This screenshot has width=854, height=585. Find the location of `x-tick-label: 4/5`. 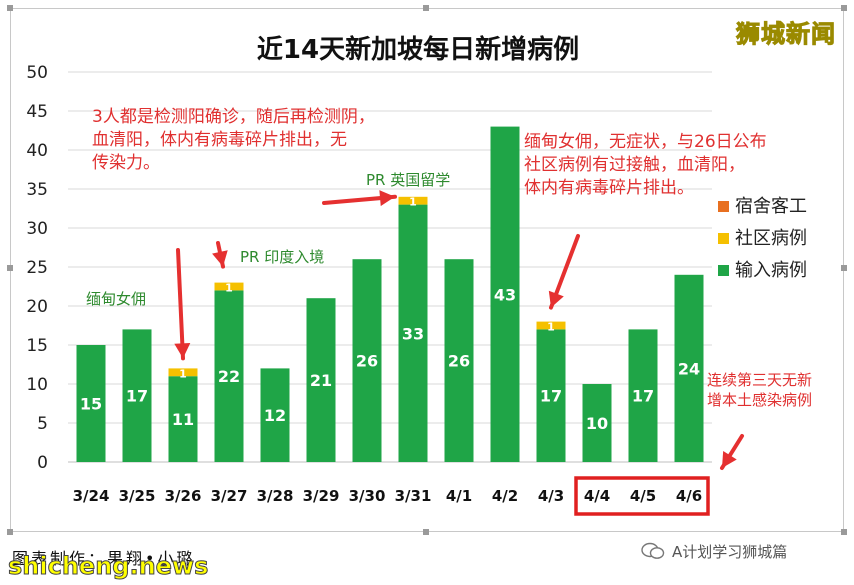

x-tick-label: 4/5 is located at coordinates (643, 496).